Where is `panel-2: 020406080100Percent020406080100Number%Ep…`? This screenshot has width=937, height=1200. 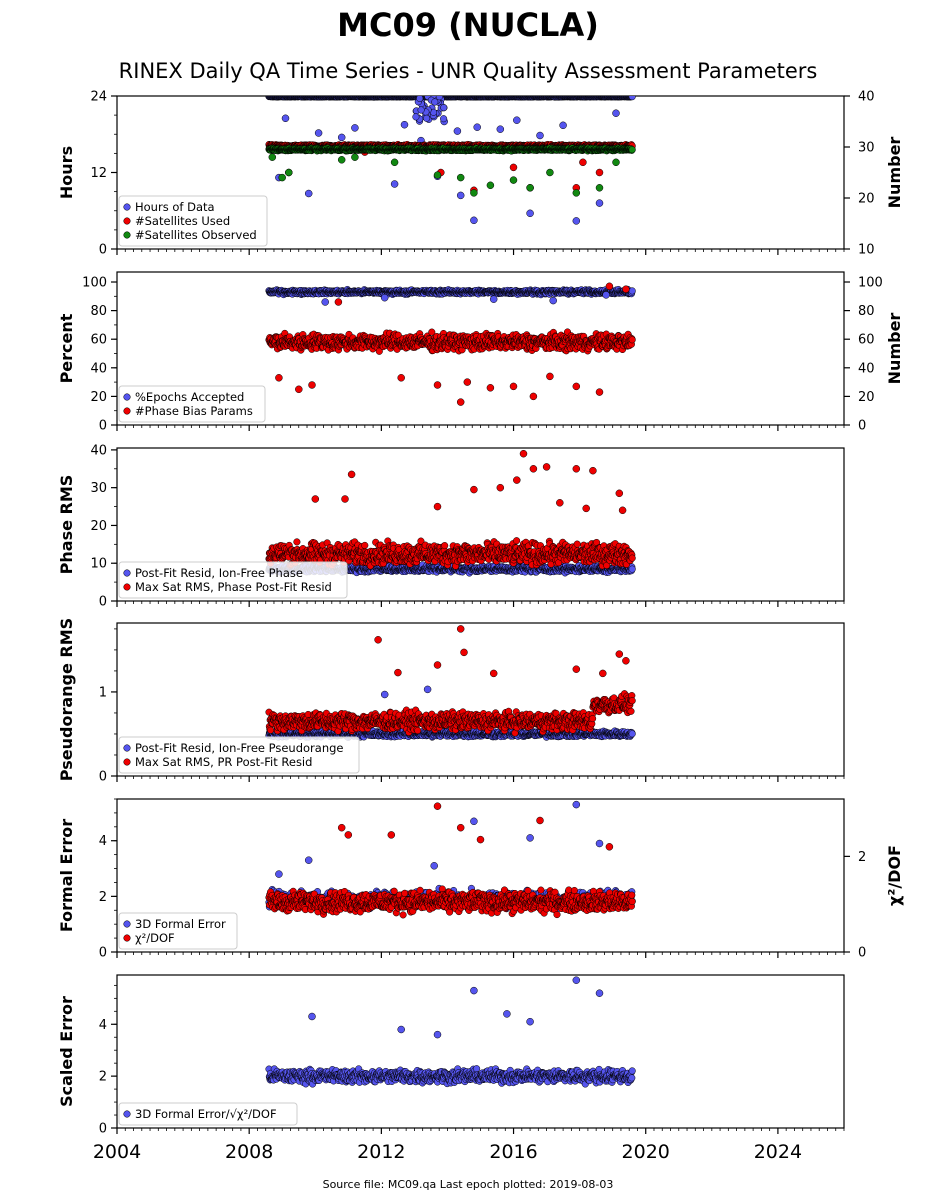 panel-2: 020406080100Percent020406080100Number%Ep… is located at coordinates (480, 352).